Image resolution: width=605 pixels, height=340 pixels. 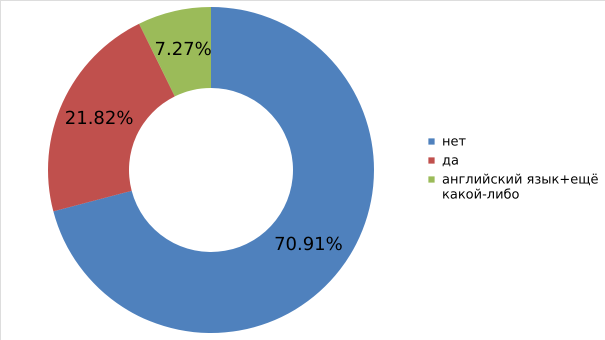 I want to click on legend-label: английский язык+ещё какой-либо, so click(x=520, y=187).